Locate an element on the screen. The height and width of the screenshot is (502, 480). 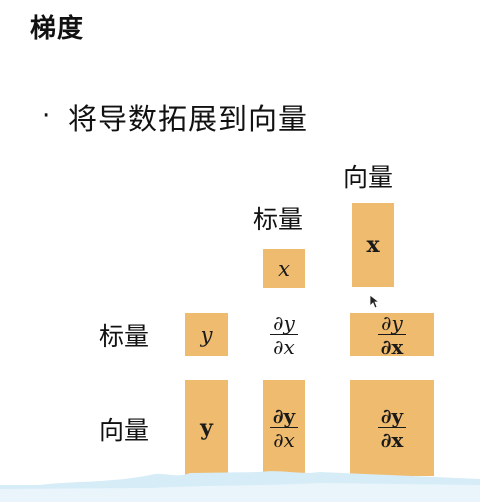
cell-vector-x: x is located at coordinates (373, 245).